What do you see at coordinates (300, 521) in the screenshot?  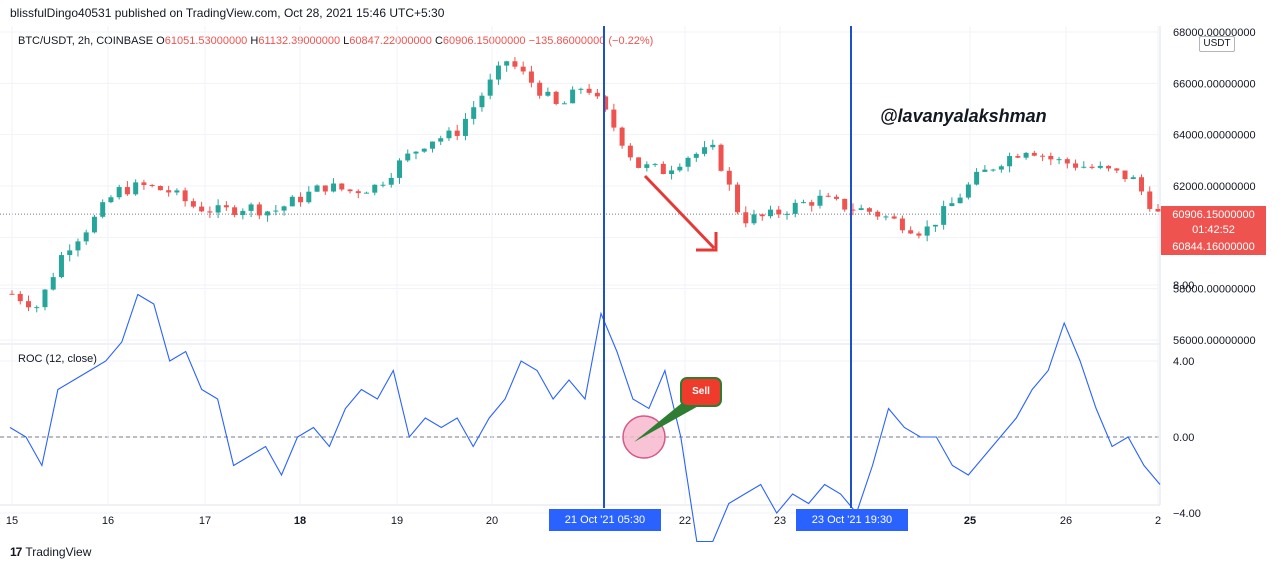 I see `time-tick-label: 18` at bounding box center [300, 521].